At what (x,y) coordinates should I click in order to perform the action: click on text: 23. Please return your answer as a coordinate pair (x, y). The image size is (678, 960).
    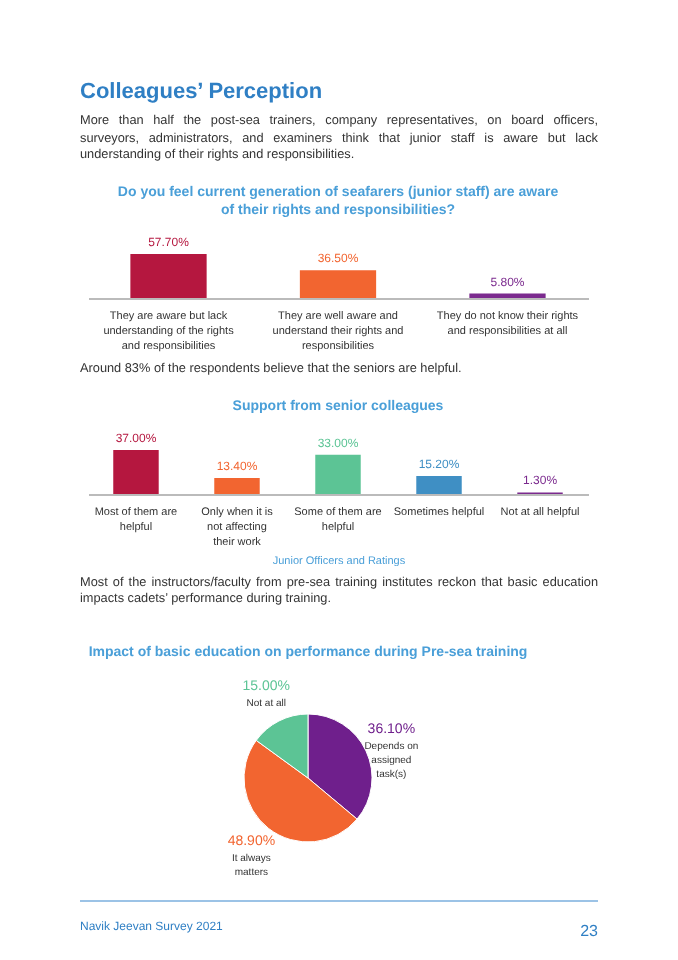
    Looking at the image, I should click on (589, 930).